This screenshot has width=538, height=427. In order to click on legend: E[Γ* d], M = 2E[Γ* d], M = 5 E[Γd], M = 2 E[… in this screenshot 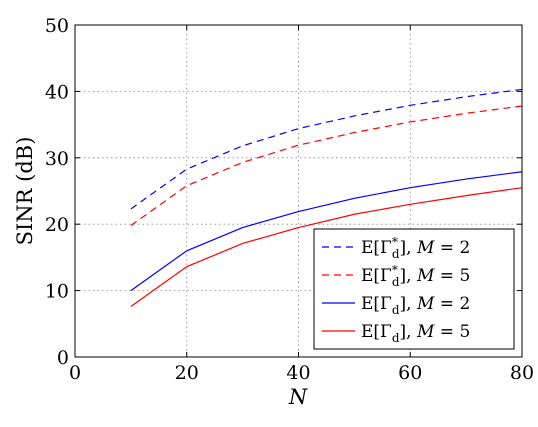, I will do `click(414, 289)`.